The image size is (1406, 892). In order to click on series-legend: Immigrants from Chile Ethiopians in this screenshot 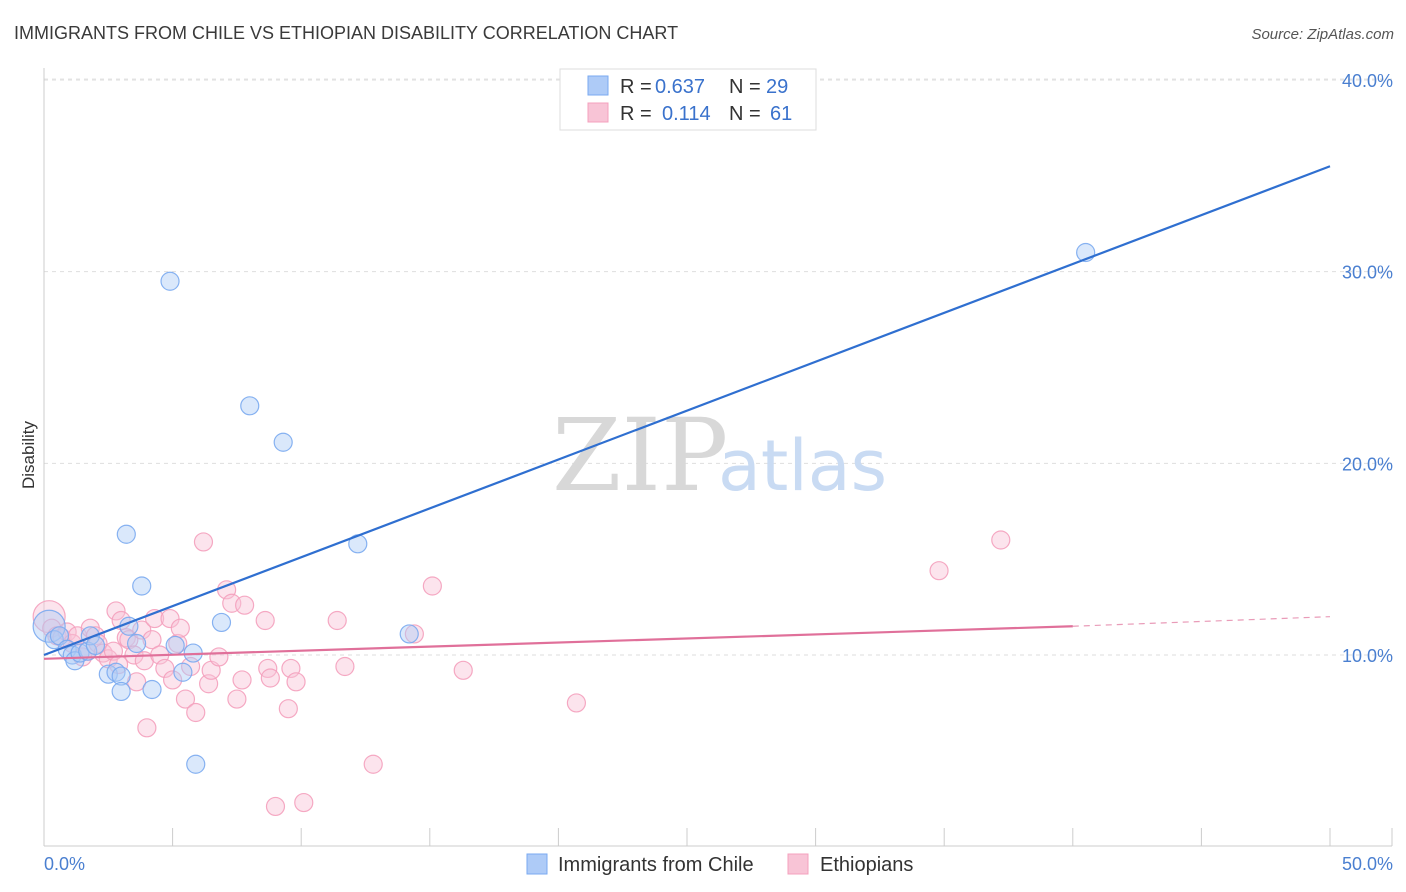, I will do `click(719, 864)`.